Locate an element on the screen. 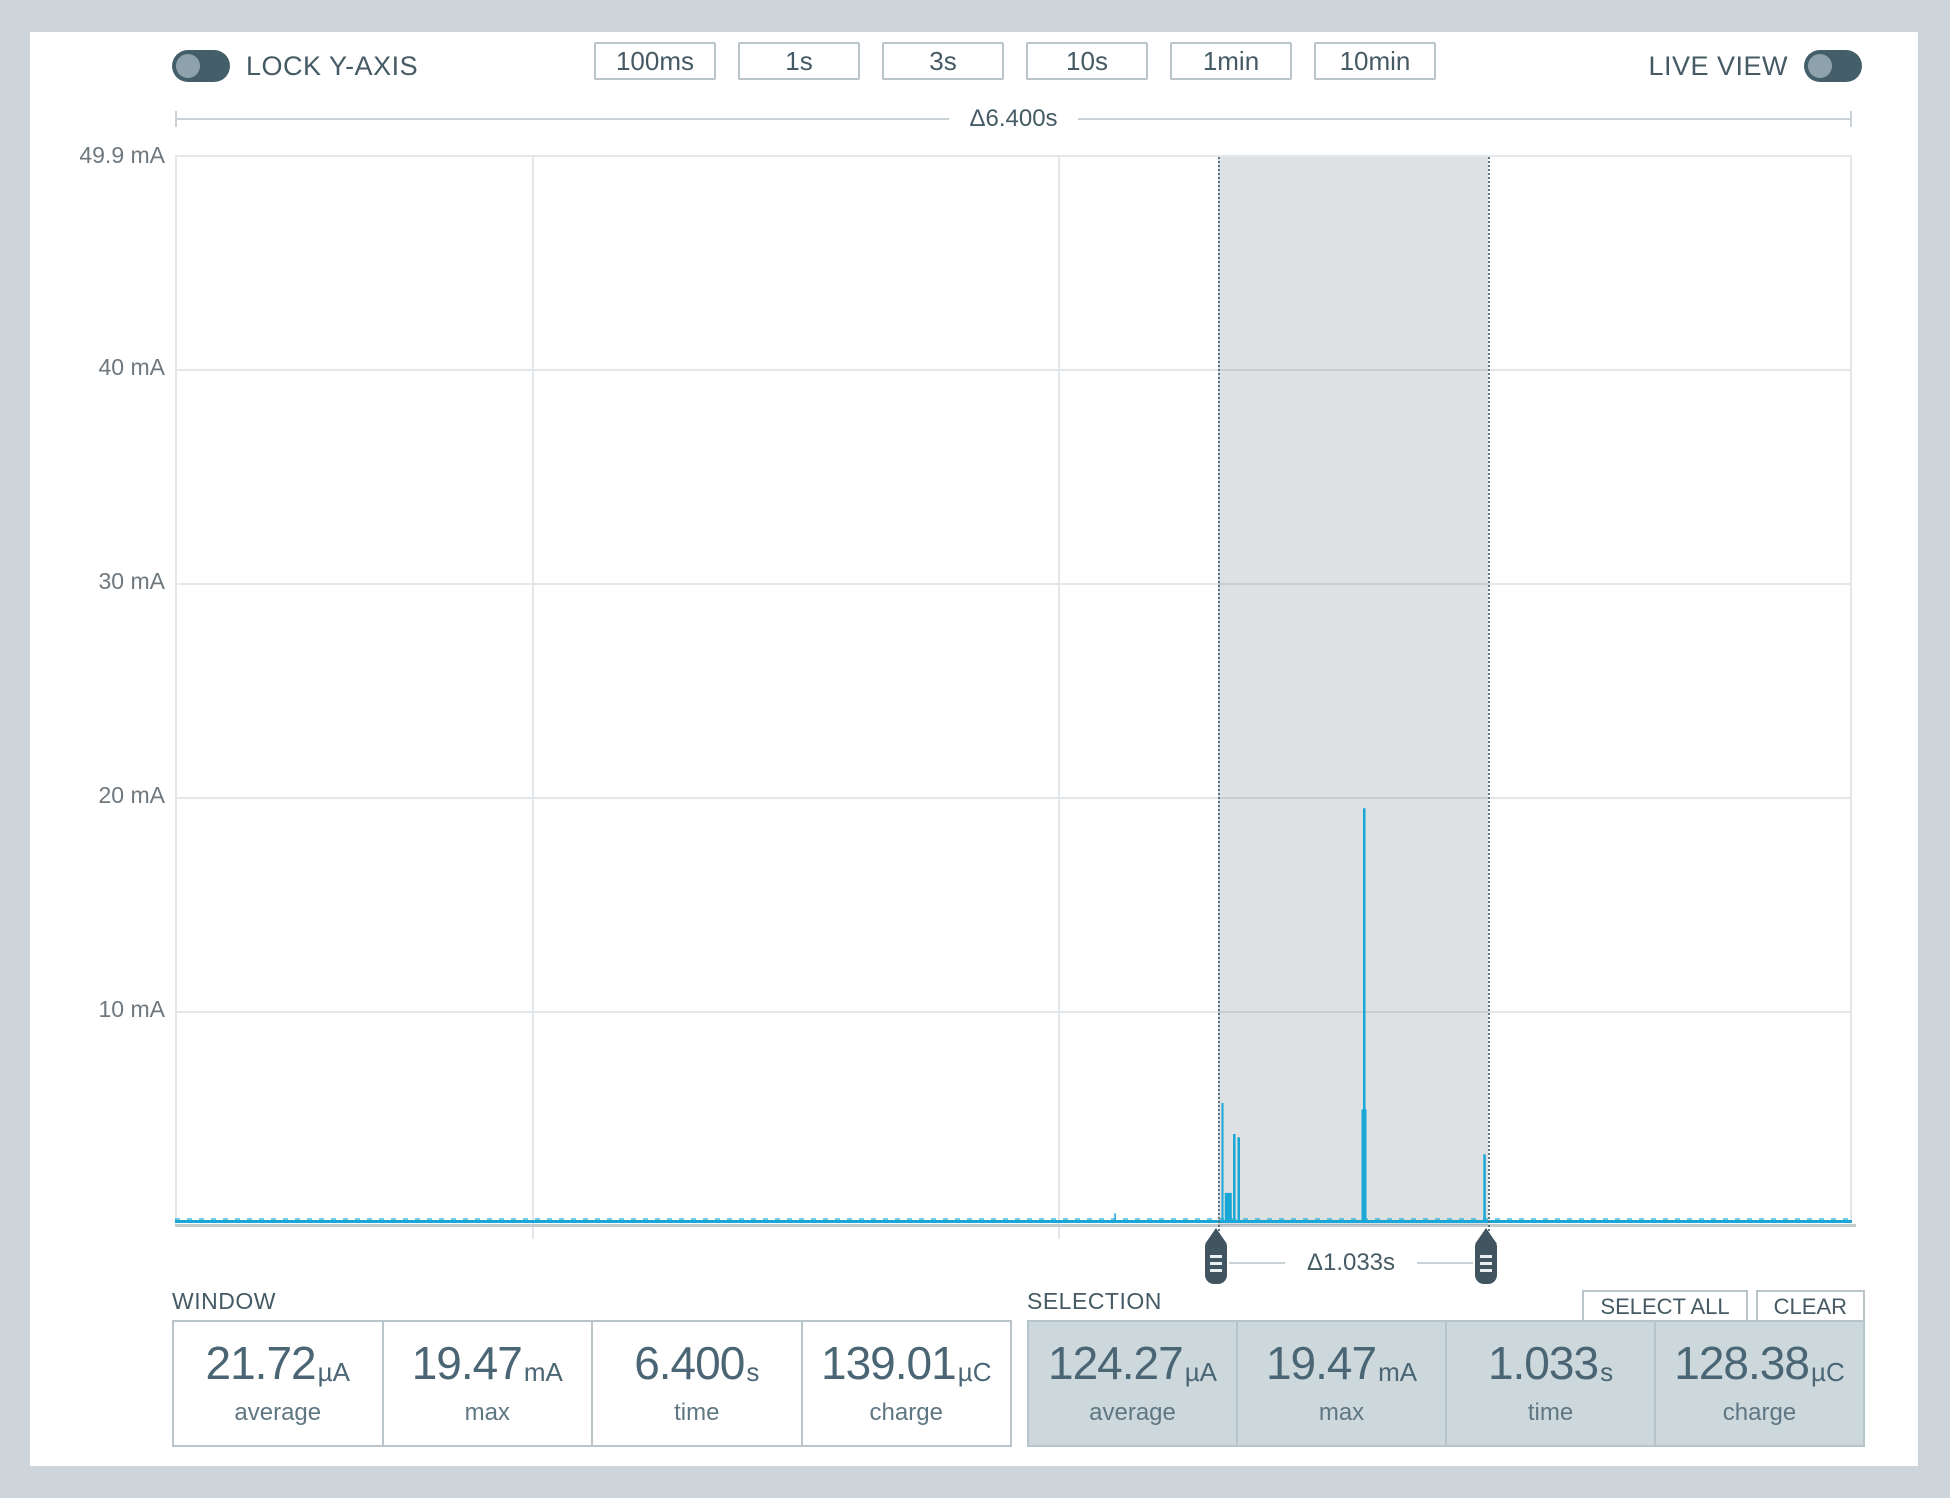  selection-delta: Δ1.033s is located at coordinates (1351, 1262).